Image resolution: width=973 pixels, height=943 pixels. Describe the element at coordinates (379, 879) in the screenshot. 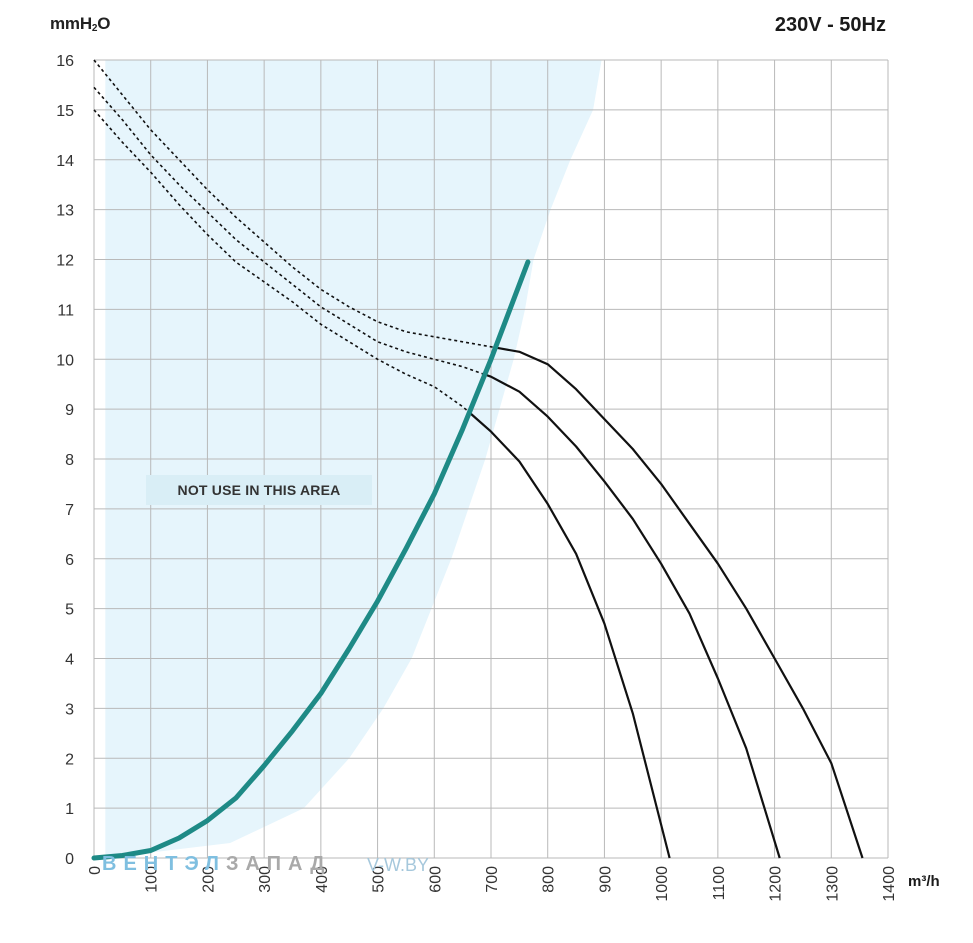

I see `x-tick-label: 500` at that location.